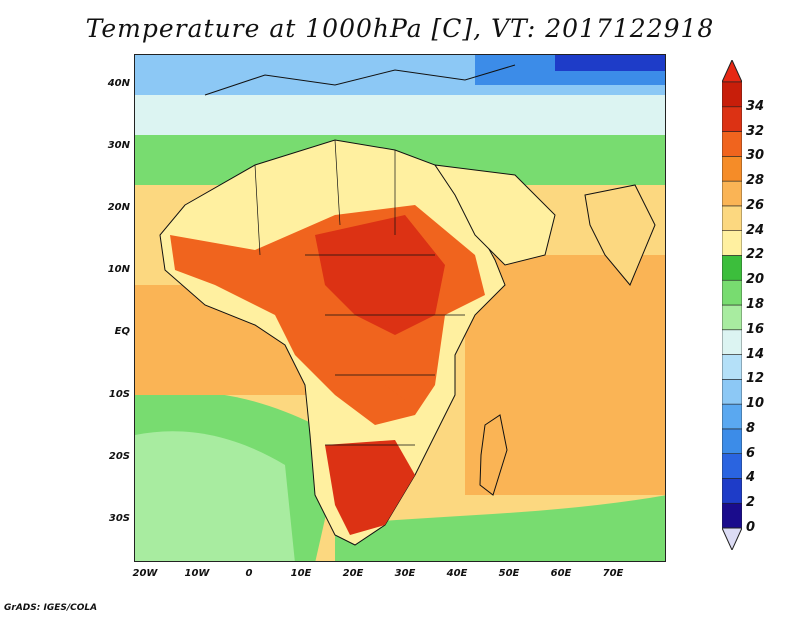 This screenshot has height=618, width=800. Describe the element at coordinates (145, 573) in the screenshot. I see `lon-label-20w: 20W` at that location.